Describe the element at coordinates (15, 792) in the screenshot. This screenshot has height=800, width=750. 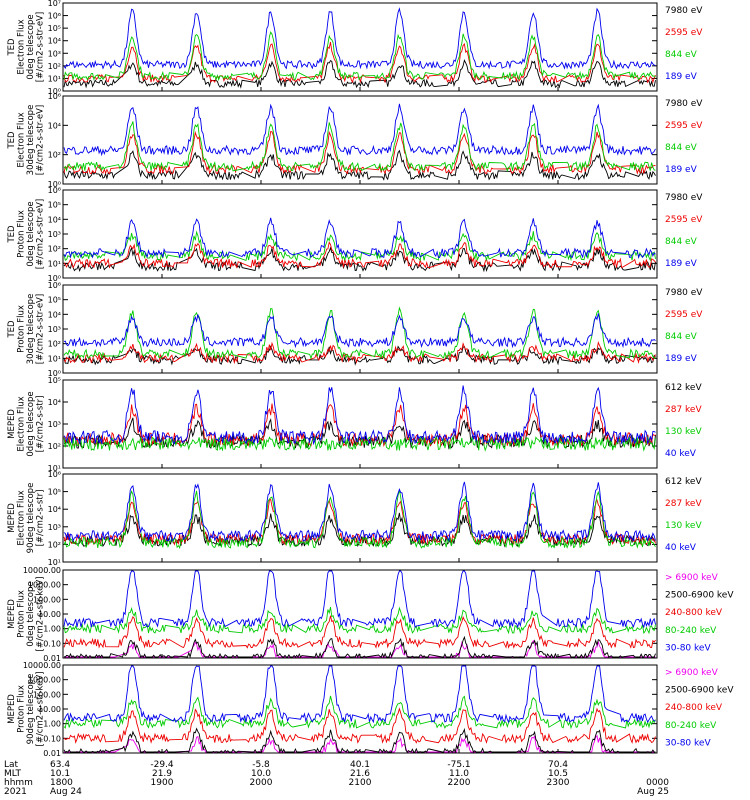
I see `x-row-label: 2021` at that location.